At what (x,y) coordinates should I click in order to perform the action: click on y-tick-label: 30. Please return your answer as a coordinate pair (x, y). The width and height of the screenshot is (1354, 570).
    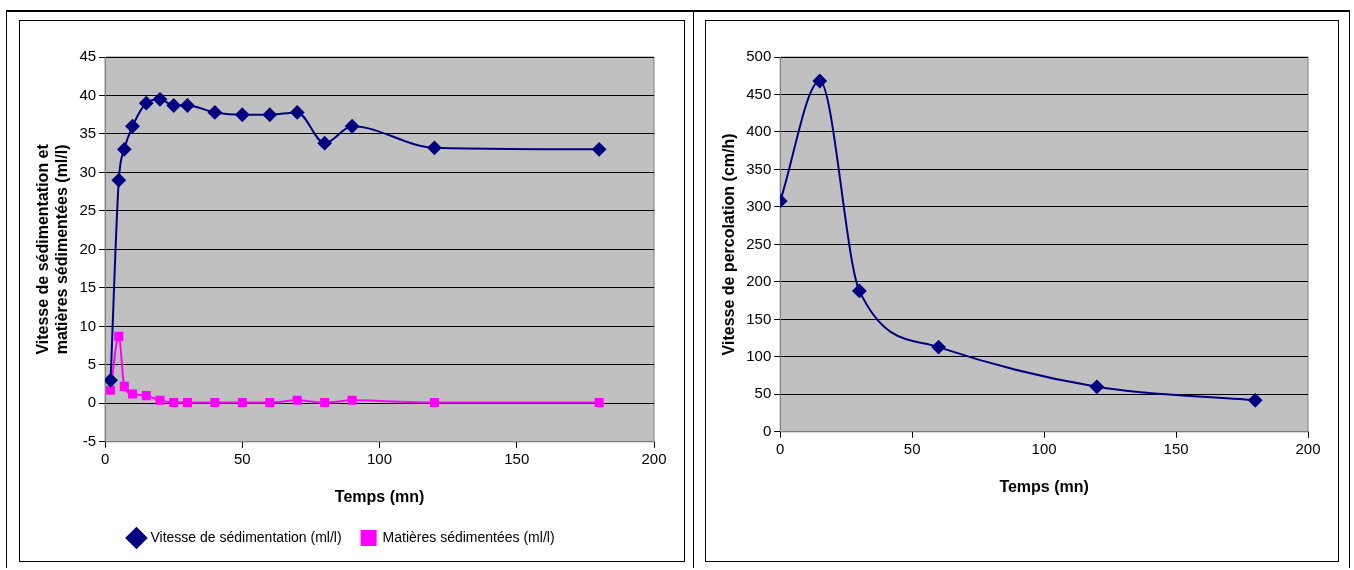
    Looking at the image, I should click on (88, 171).